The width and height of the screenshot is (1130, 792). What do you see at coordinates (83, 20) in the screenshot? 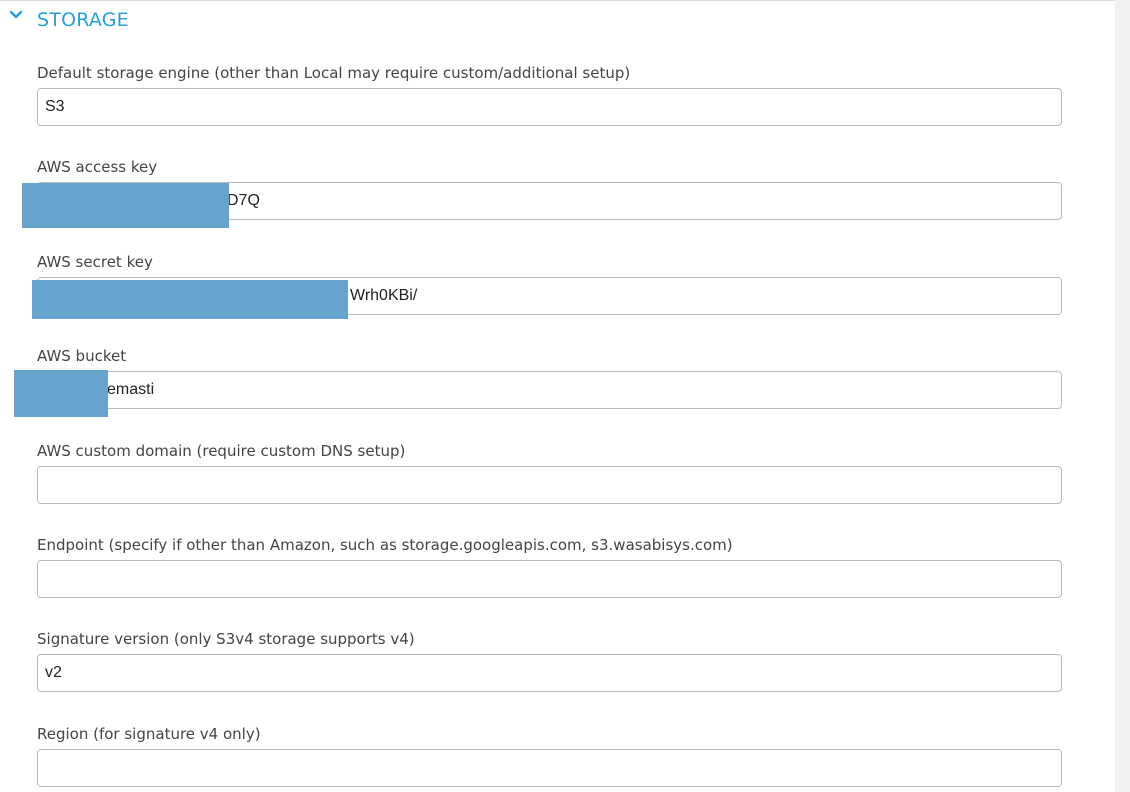
I see `section-title: STORAGE` at bounding box center [83, 20].